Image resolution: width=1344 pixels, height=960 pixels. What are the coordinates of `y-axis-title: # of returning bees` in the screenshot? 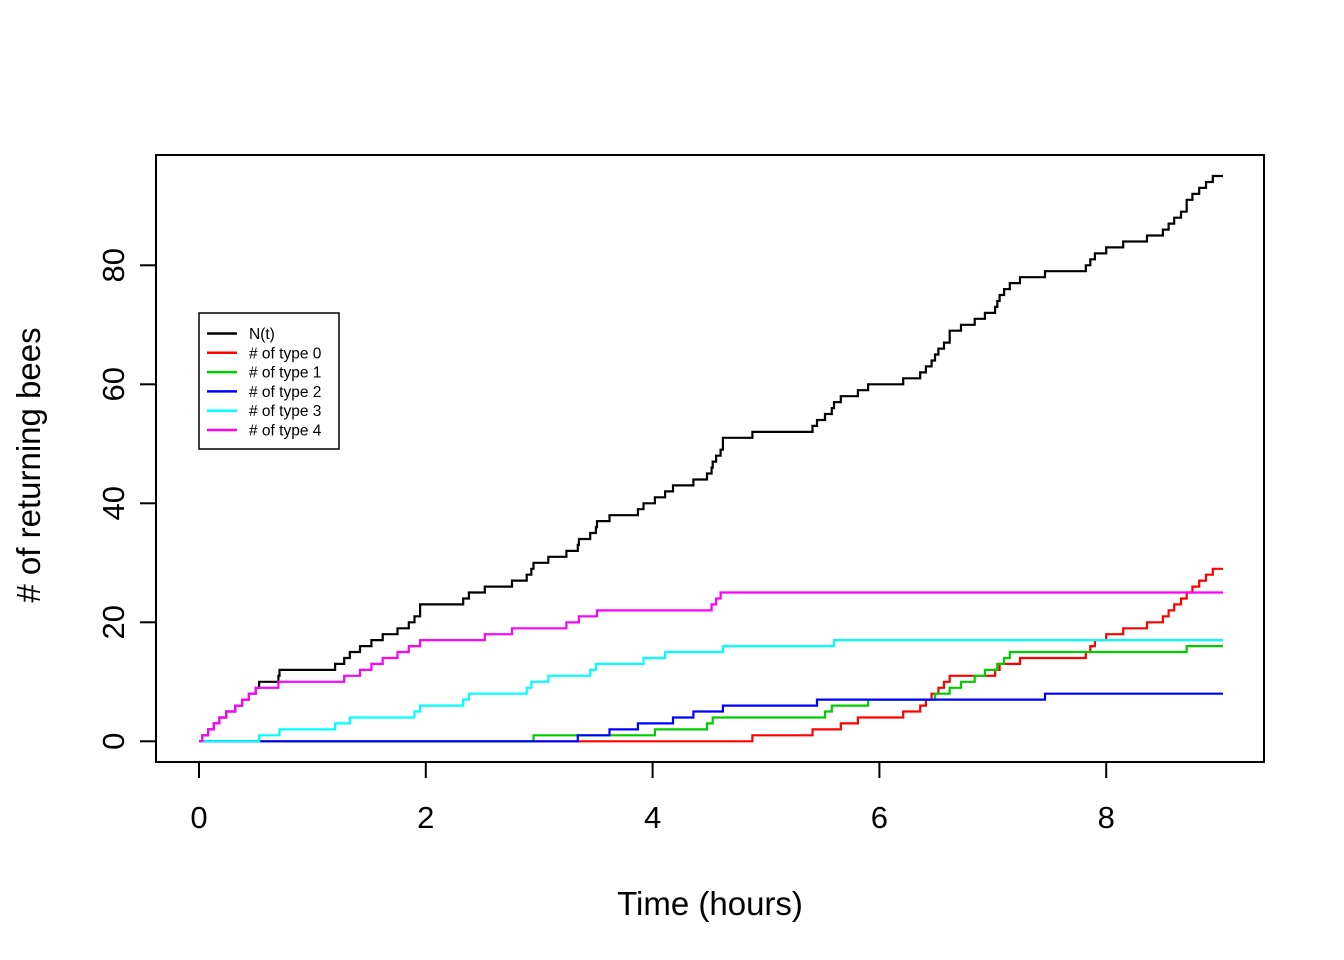 It's located at (28, 464).